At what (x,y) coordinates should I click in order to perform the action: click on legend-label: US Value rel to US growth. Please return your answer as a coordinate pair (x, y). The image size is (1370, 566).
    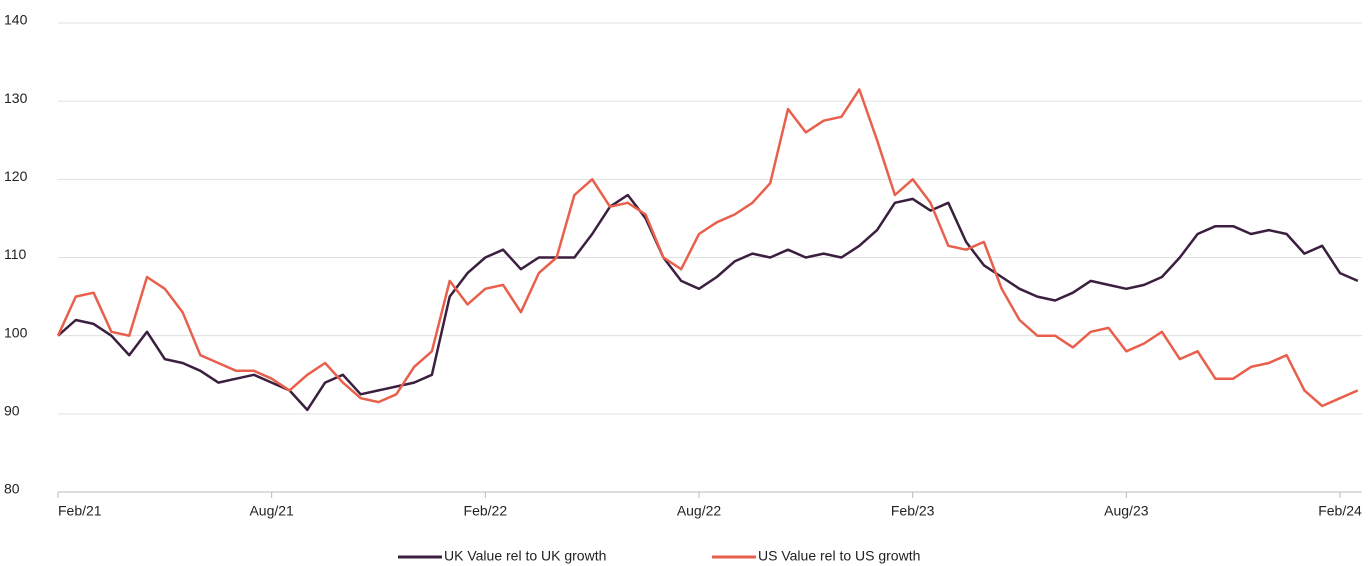
    Looking at the image, I should click on (839, 556).